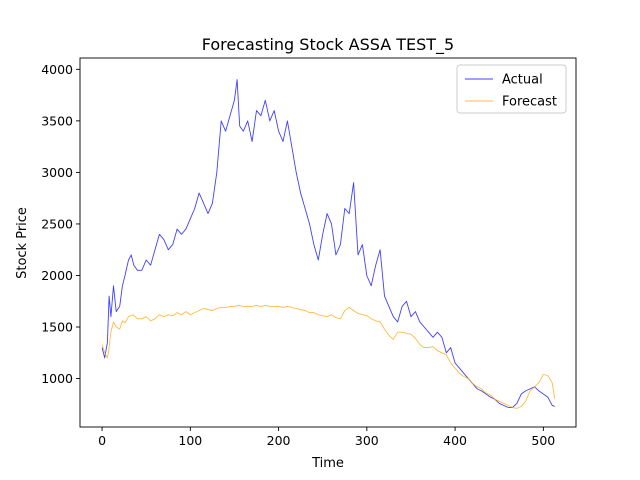 The image size is (640, 480). Describe the element at coordinates (455, 440) in the screenshot. I see `x-tick-label: 400` at that location.